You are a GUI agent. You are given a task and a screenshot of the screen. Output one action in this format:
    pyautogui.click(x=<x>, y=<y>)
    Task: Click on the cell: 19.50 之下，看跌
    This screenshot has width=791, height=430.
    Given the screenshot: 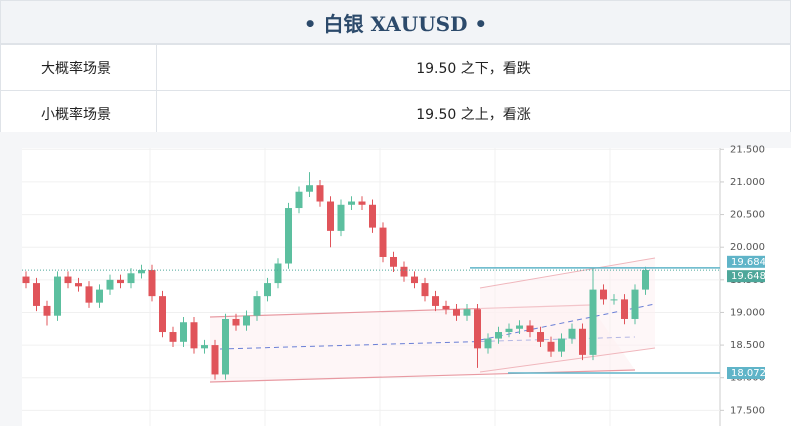 What is the action you would take?
    pyautogui.click(x=473, y=67)
    